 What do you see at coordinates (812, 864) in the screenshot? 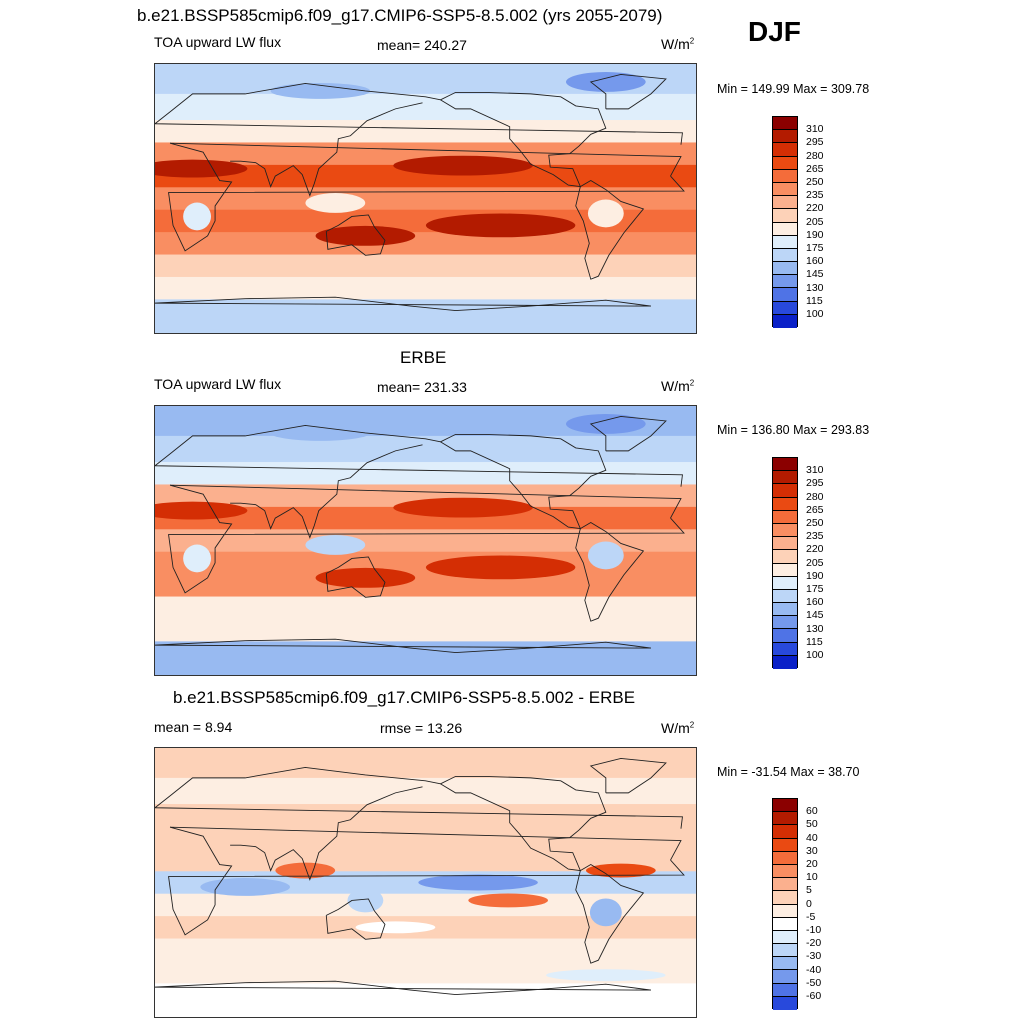
I see `colorbar-tick-label: 20` at bounding box center [812, 864].